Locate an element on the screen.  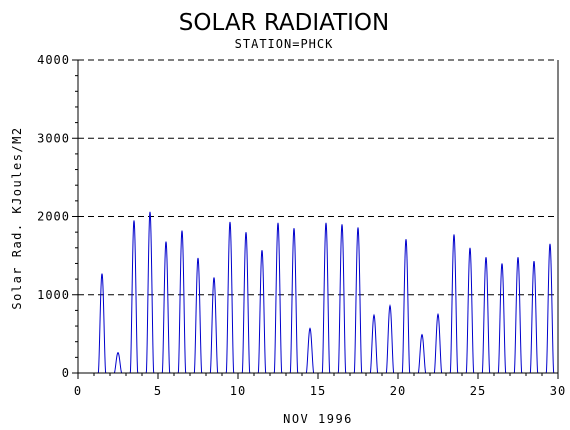
x-tick-label: 25 is located at coordinates (478, 391).